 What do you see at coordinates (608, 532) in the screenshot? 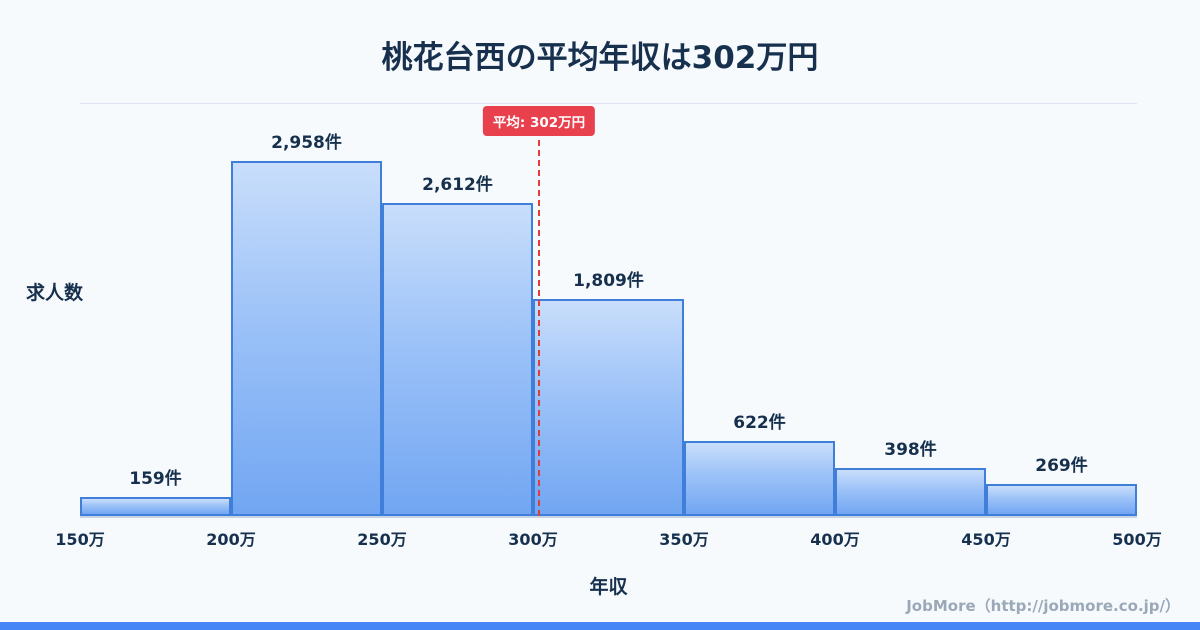
I see `x-ticks: 150万 200万 250万 300万 350万 400万 450万 500万` at bounding box center [608, 532].